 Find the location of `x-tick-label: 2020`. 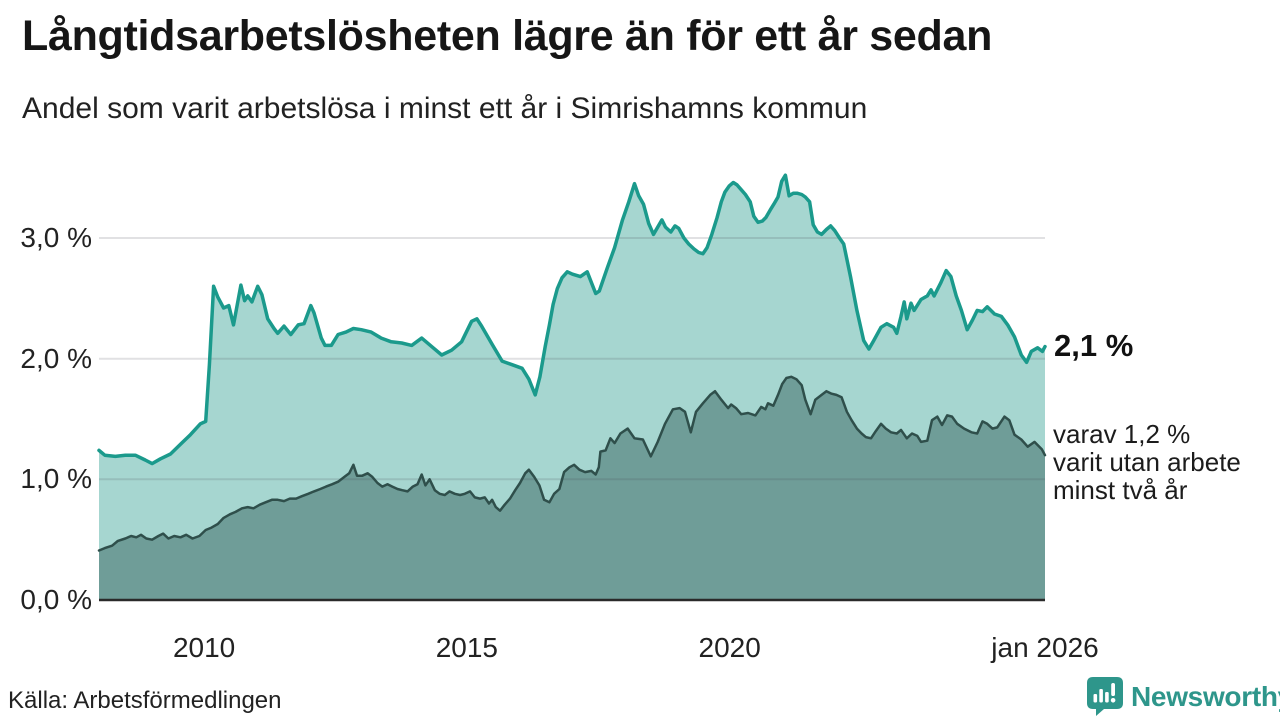

x-tick-label: 2020 is located at coordinates (729, 647).